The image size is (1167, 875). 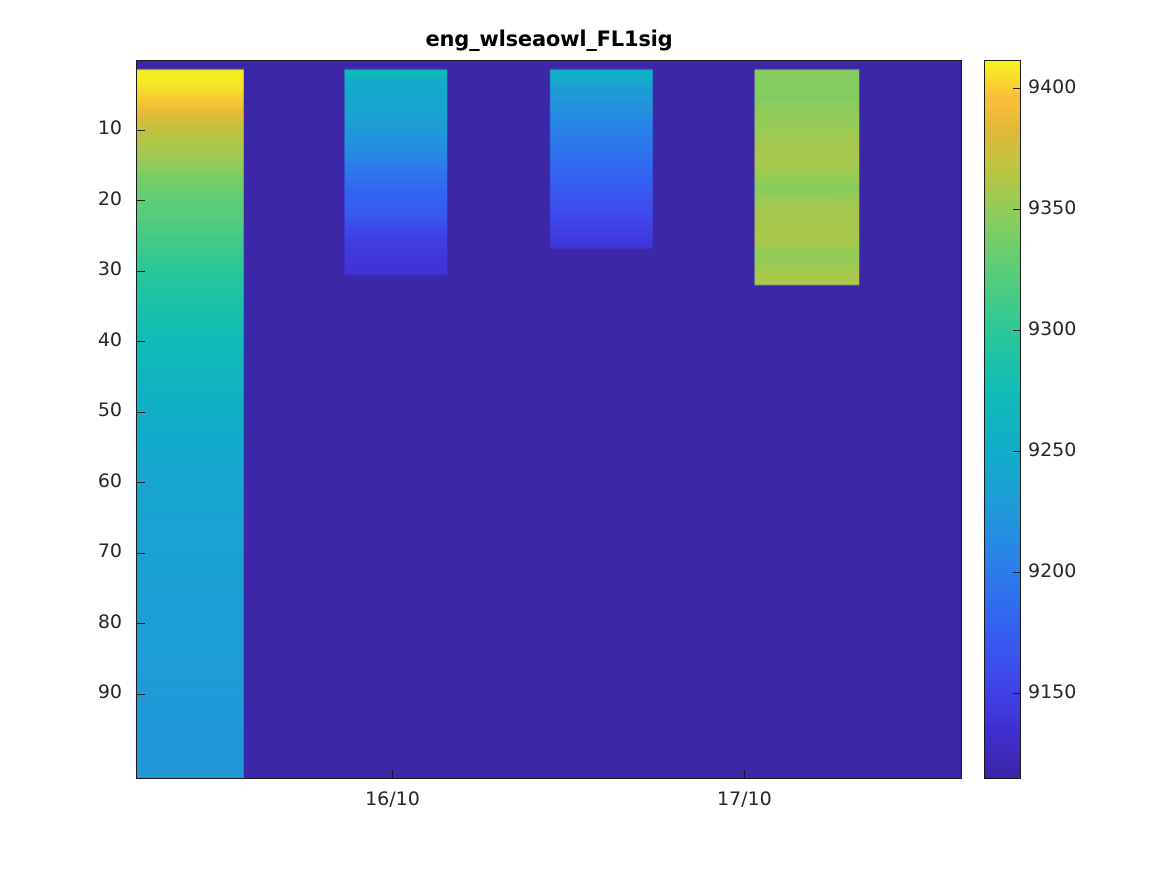 I want to click on colorbar, so click(x=1002, y=419).